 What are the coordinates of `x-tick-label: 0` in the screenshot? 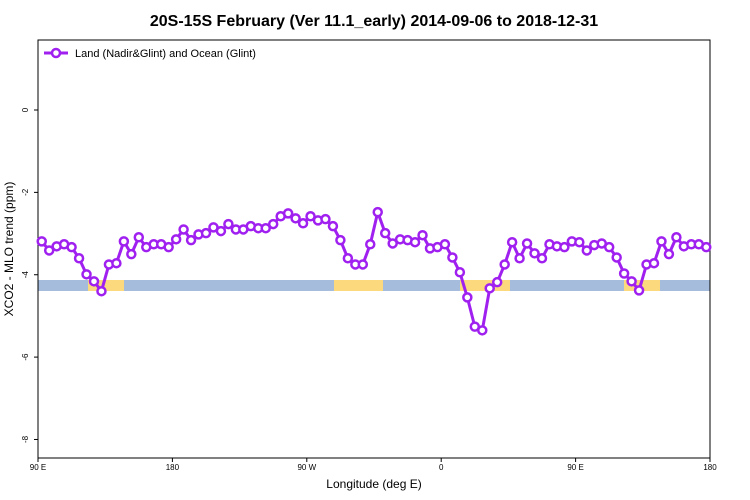 It's located at (441, 467).